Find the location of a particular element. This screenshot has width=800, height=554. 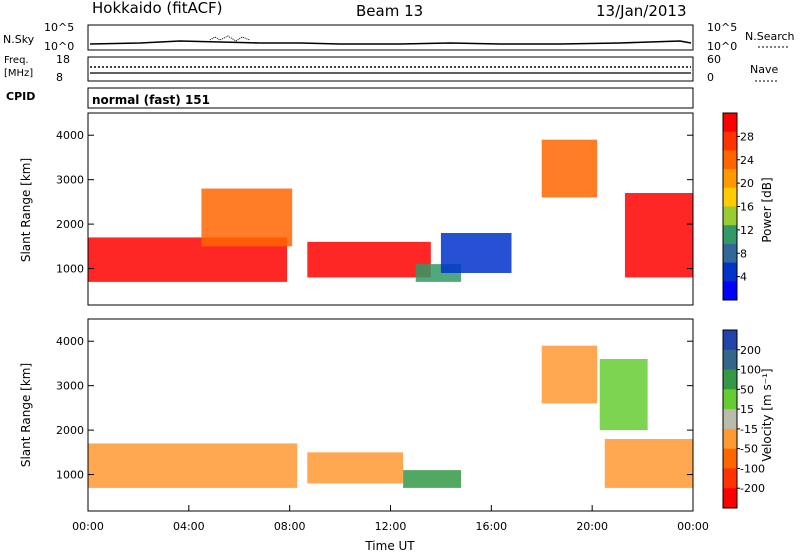

velocity-colorbar: 200 100 50 15 -15 -50 -100 -200 is located at coordinates (743, 419).